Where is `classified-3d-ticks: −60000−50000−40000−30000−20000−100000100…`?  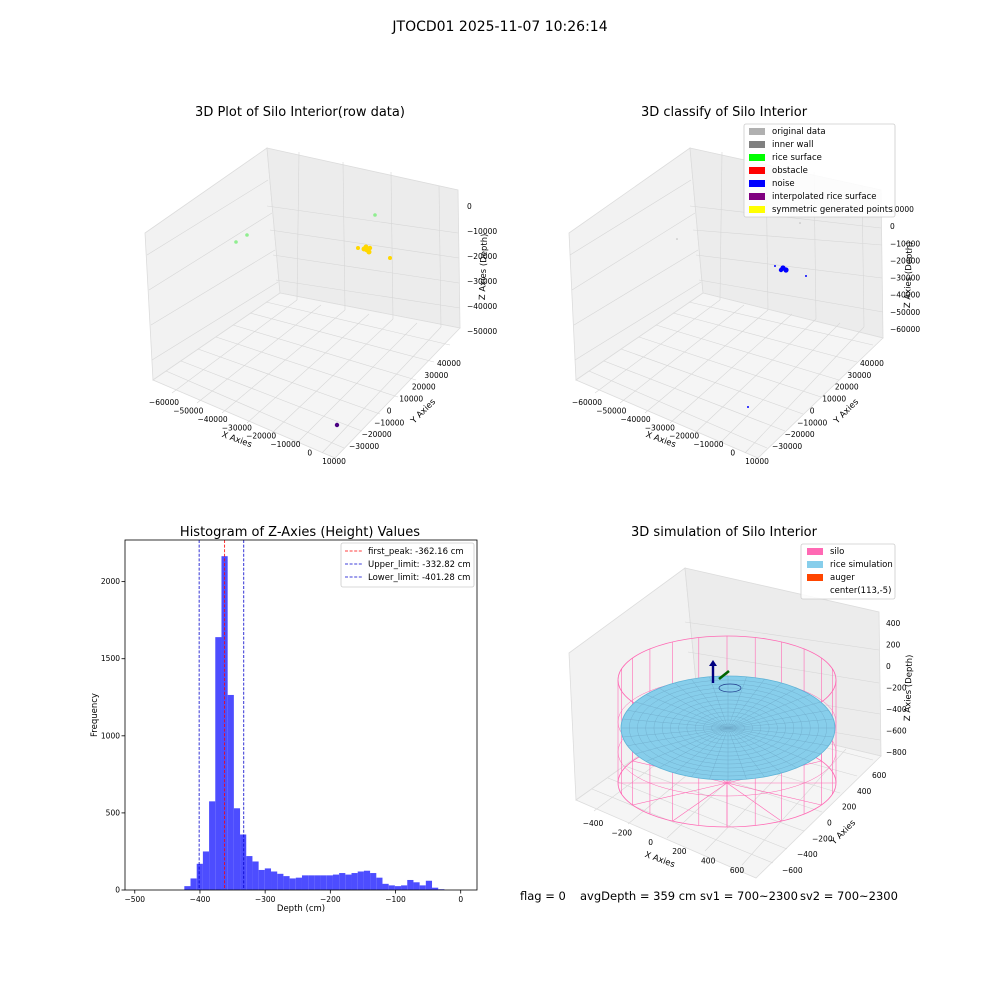
classified-3d-ticks: −60000−50000−40000−30000−20000−100000100… is located at coordinates (746, 335).